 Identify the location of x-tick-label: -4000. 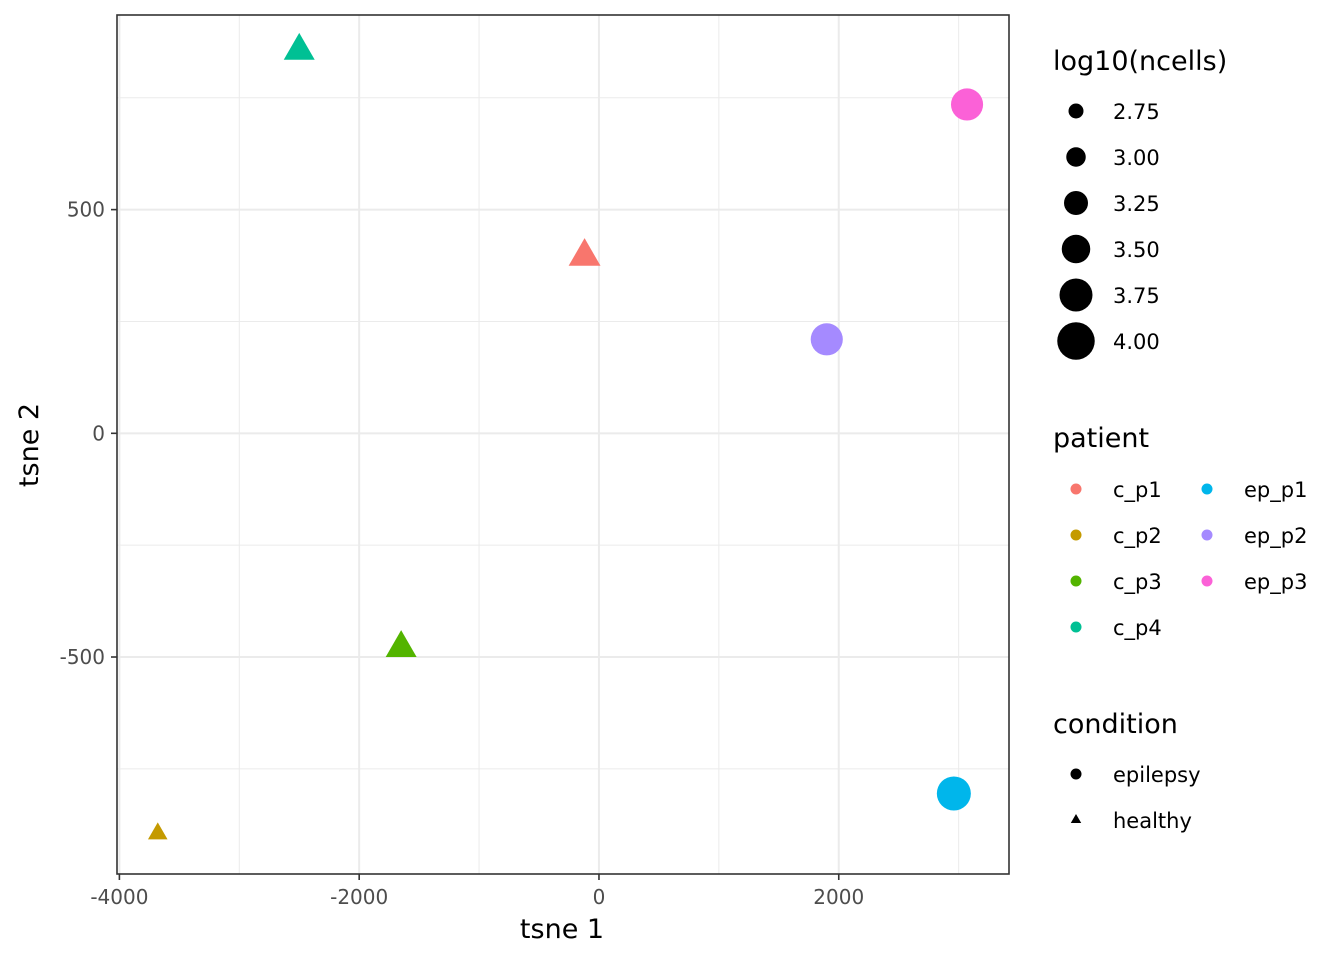
(119, 897).